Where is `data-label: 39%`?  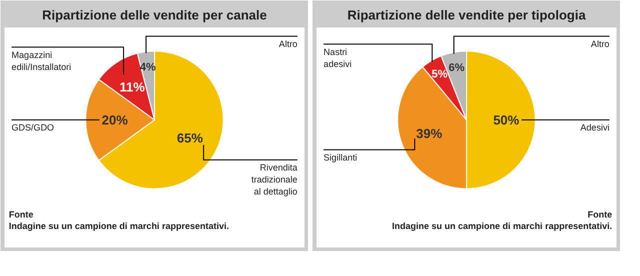
data-label: 39% is located at coordinates (429, 133).